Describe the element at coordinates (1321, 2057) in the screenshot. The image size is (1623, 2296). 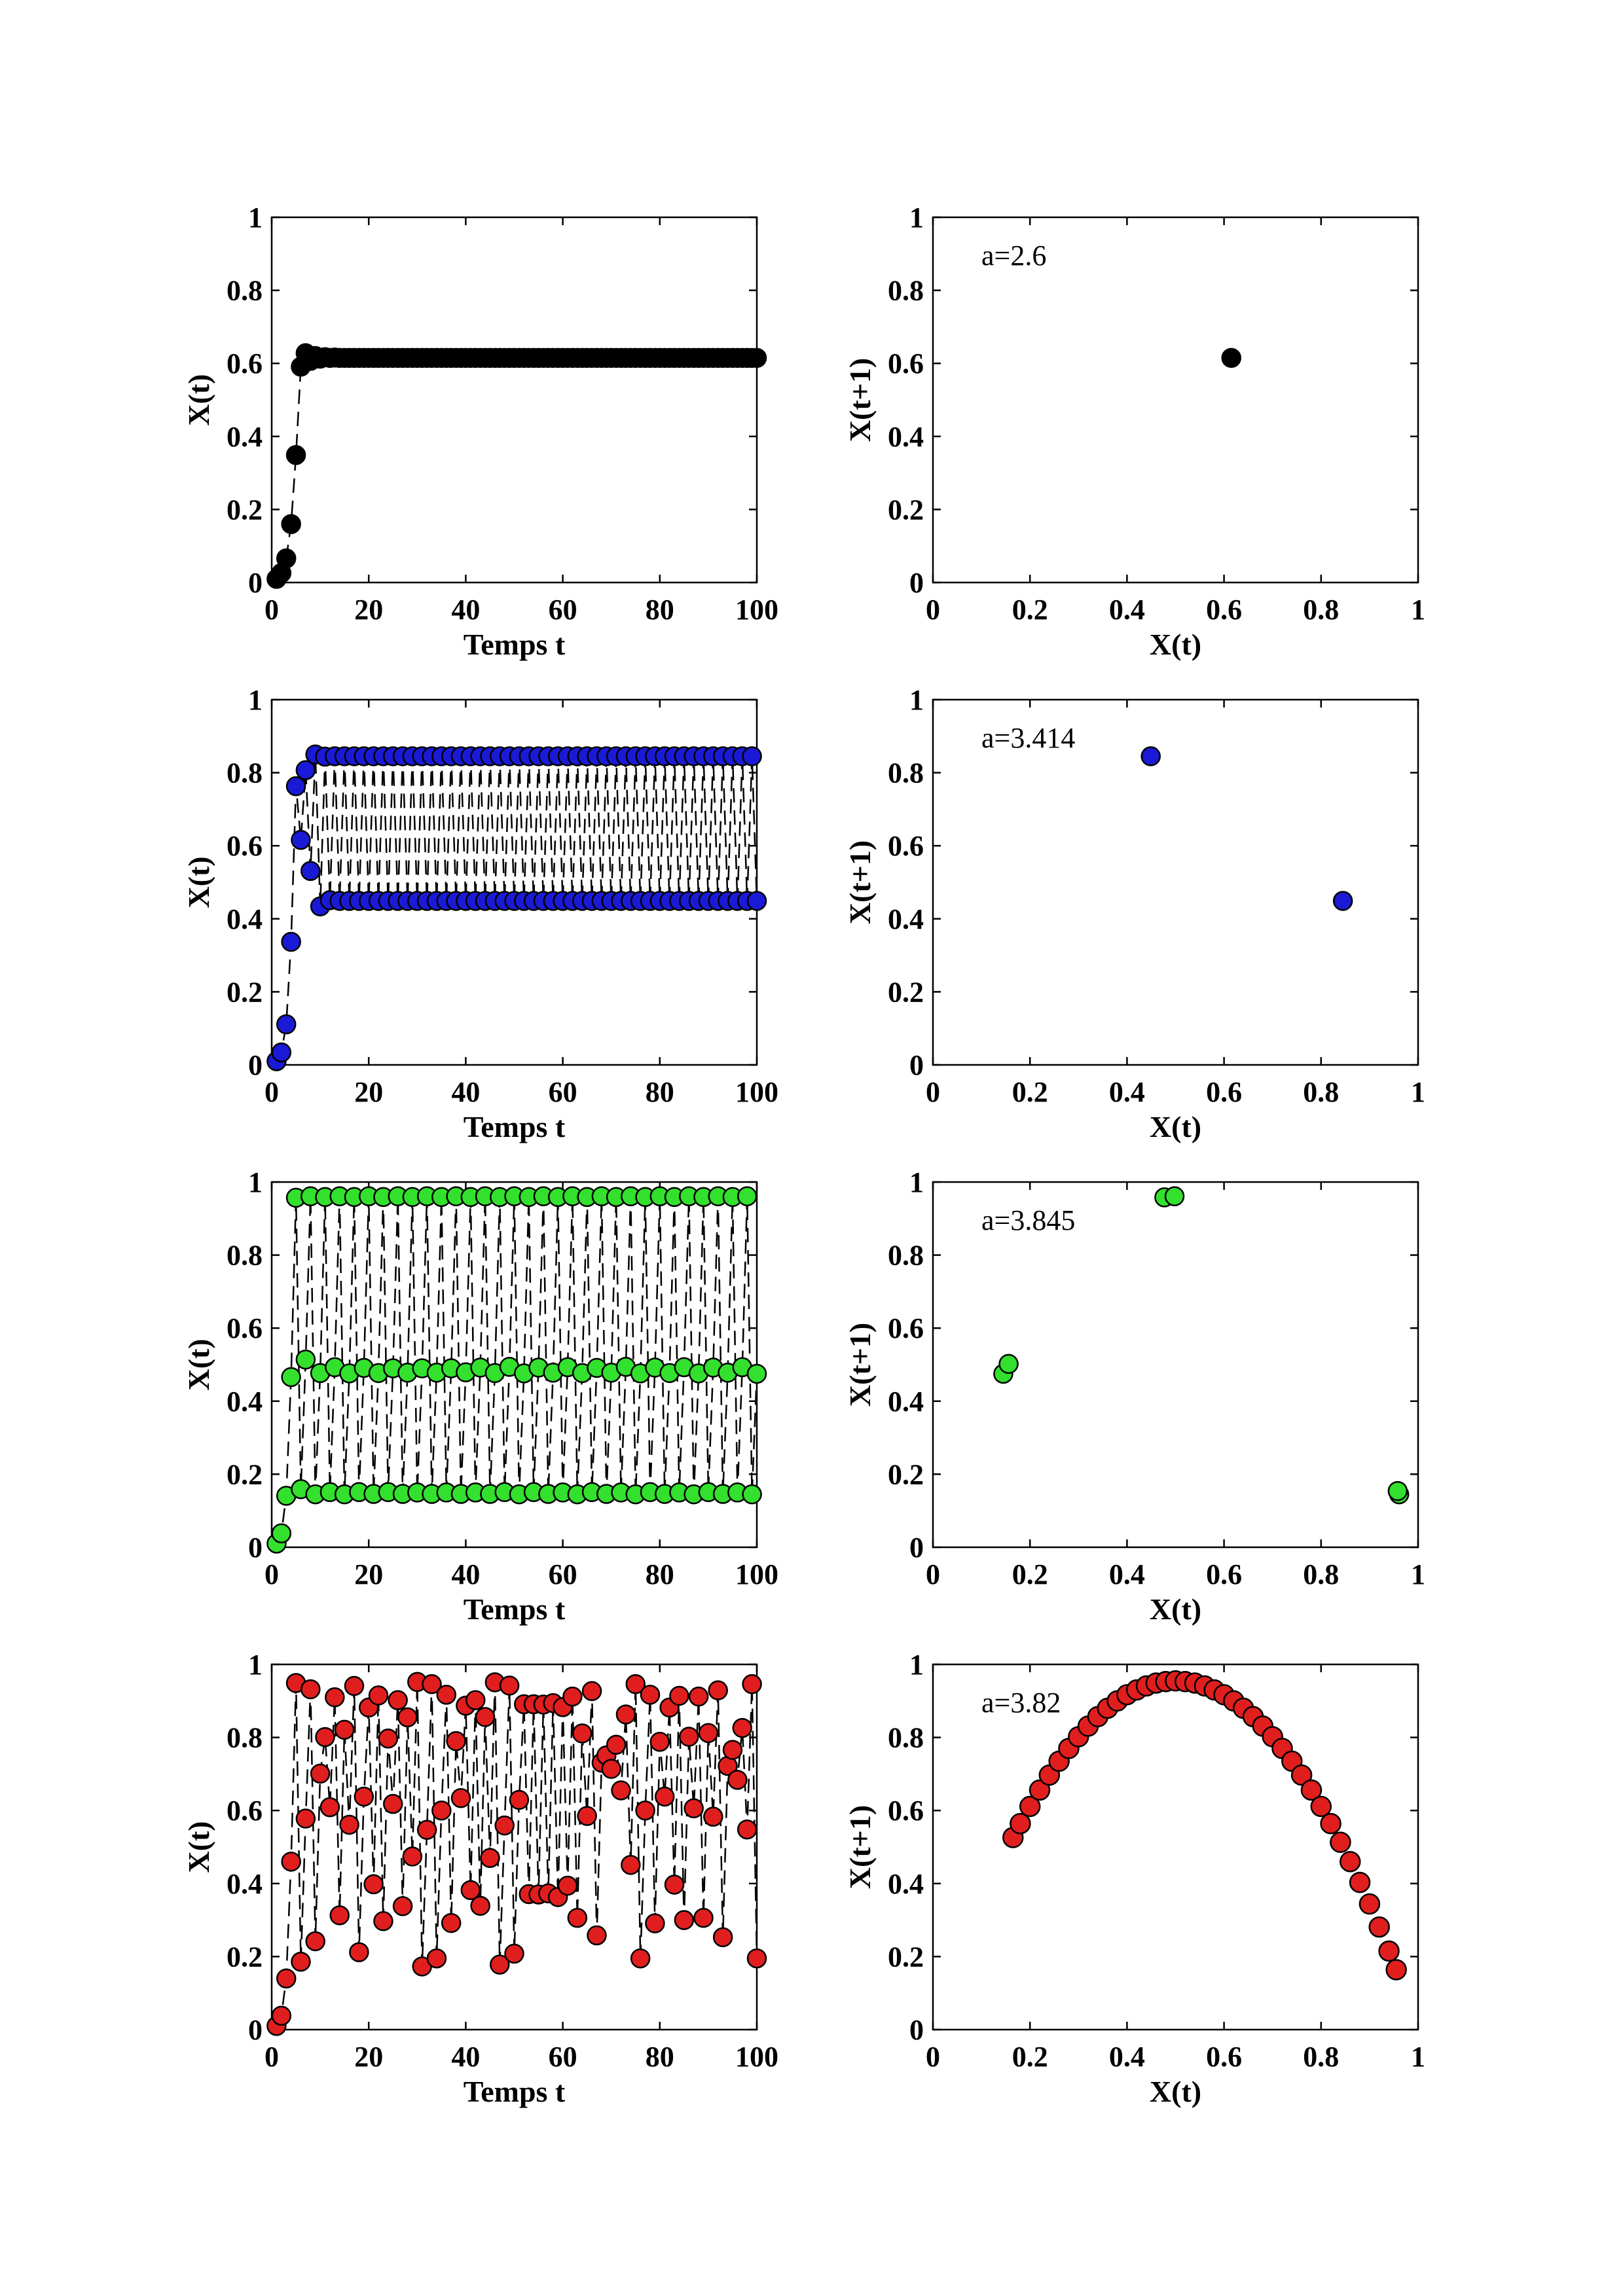
I see `x-tick-label: 0.8` at that location.